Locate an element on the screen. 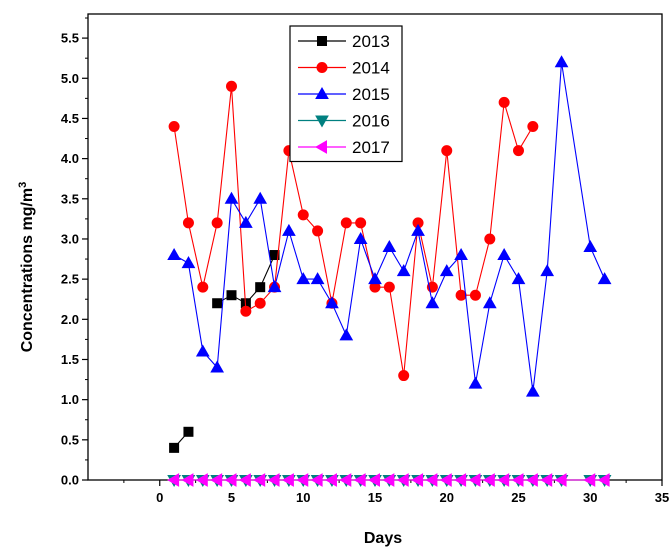  y-tick-label: 0.0 is located at coordinates (70, 480).